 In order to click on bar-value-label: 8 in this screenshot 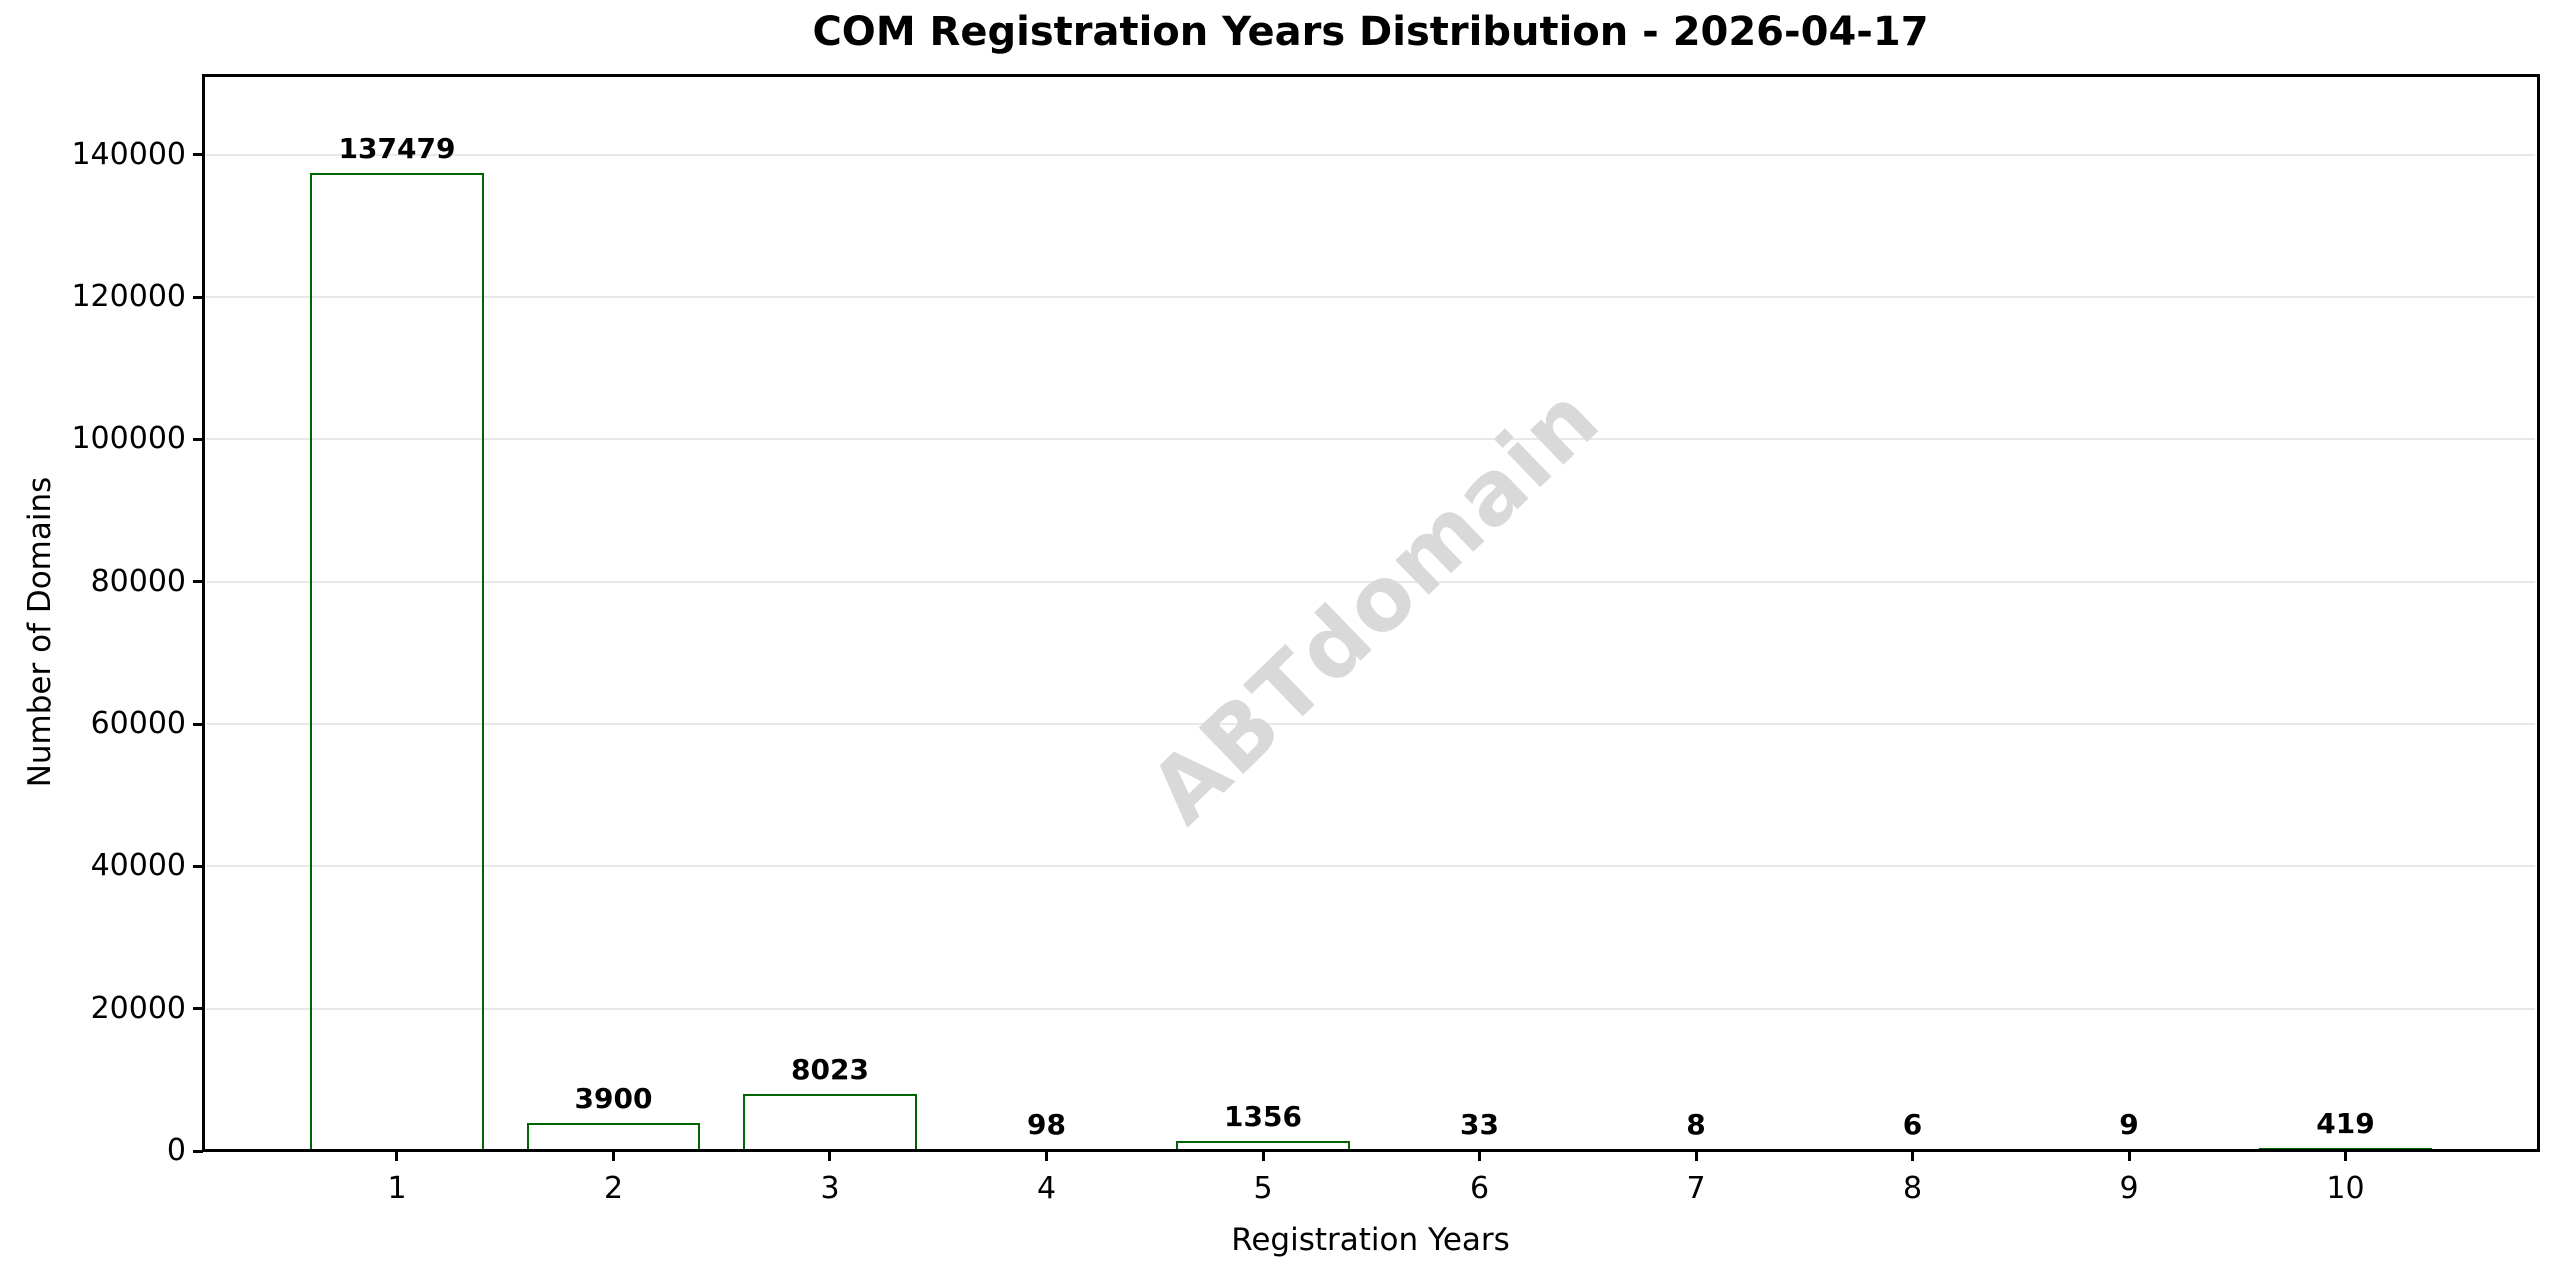, I will do `click(1696, 1124)`.